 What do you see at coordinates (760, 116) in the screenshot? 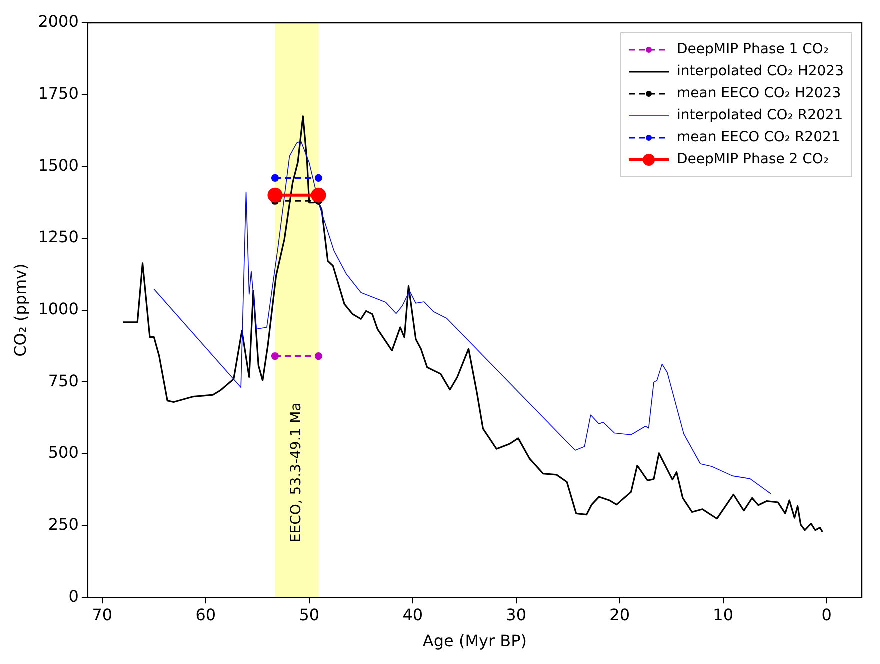
I see `legend-label: interpolated CO₂ R2021` at bounding box center [760, 116].